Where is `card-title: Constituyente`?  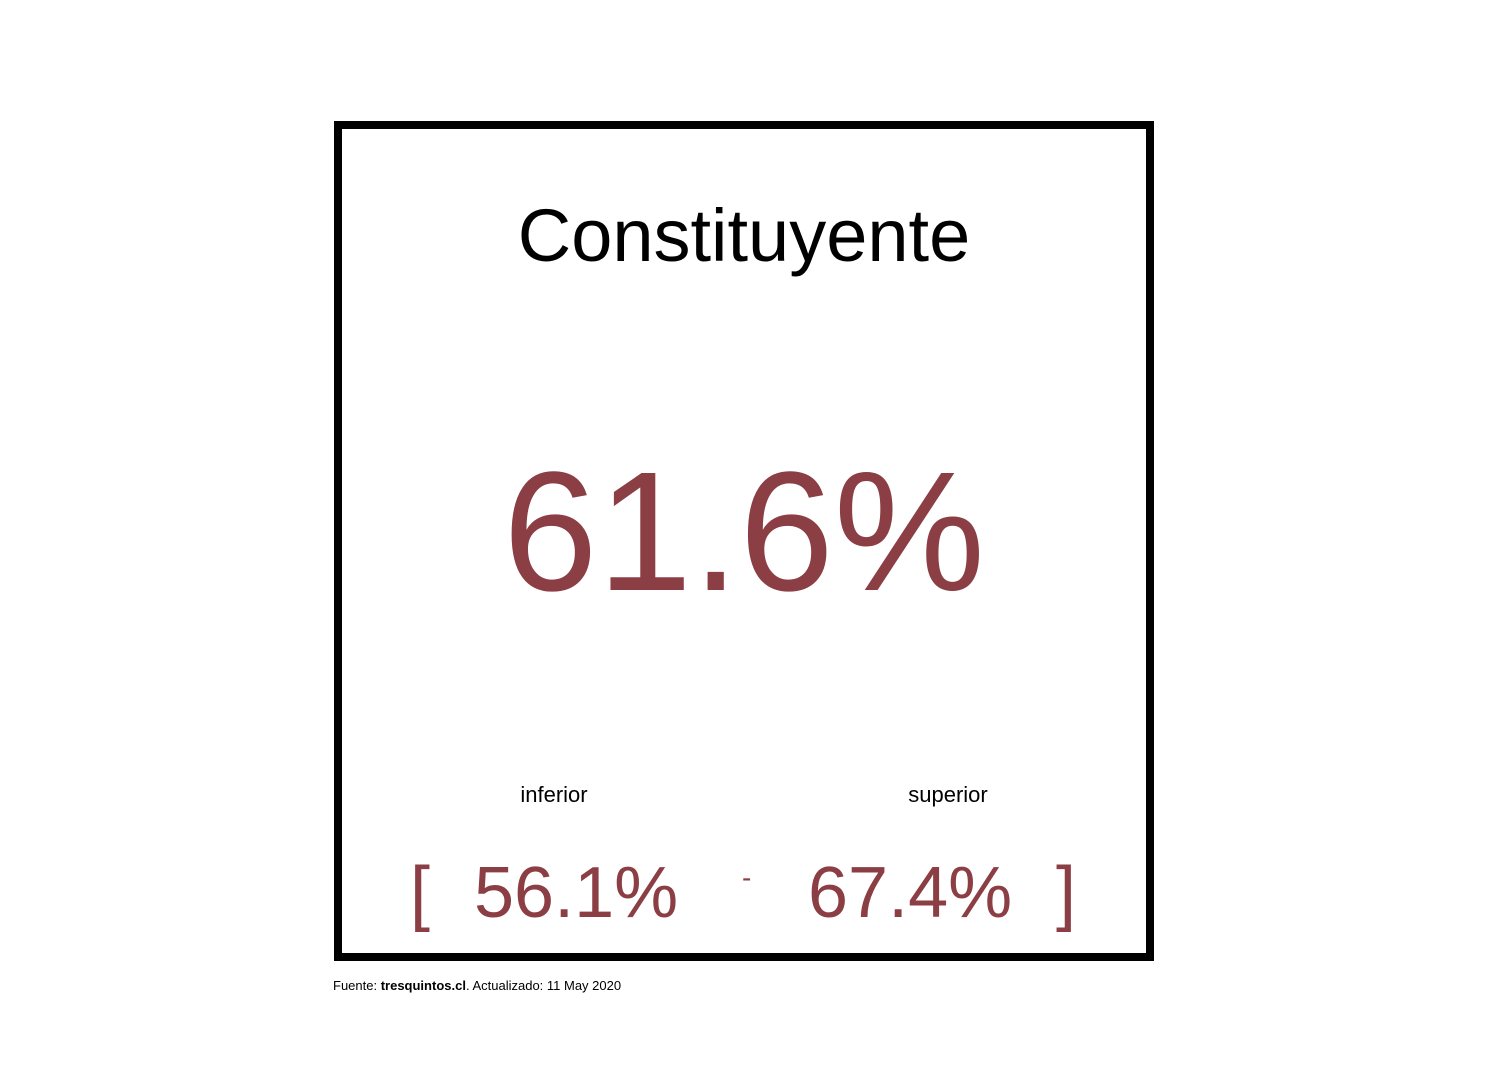 card-title: Constituyente is located at coordinates (744, 235).